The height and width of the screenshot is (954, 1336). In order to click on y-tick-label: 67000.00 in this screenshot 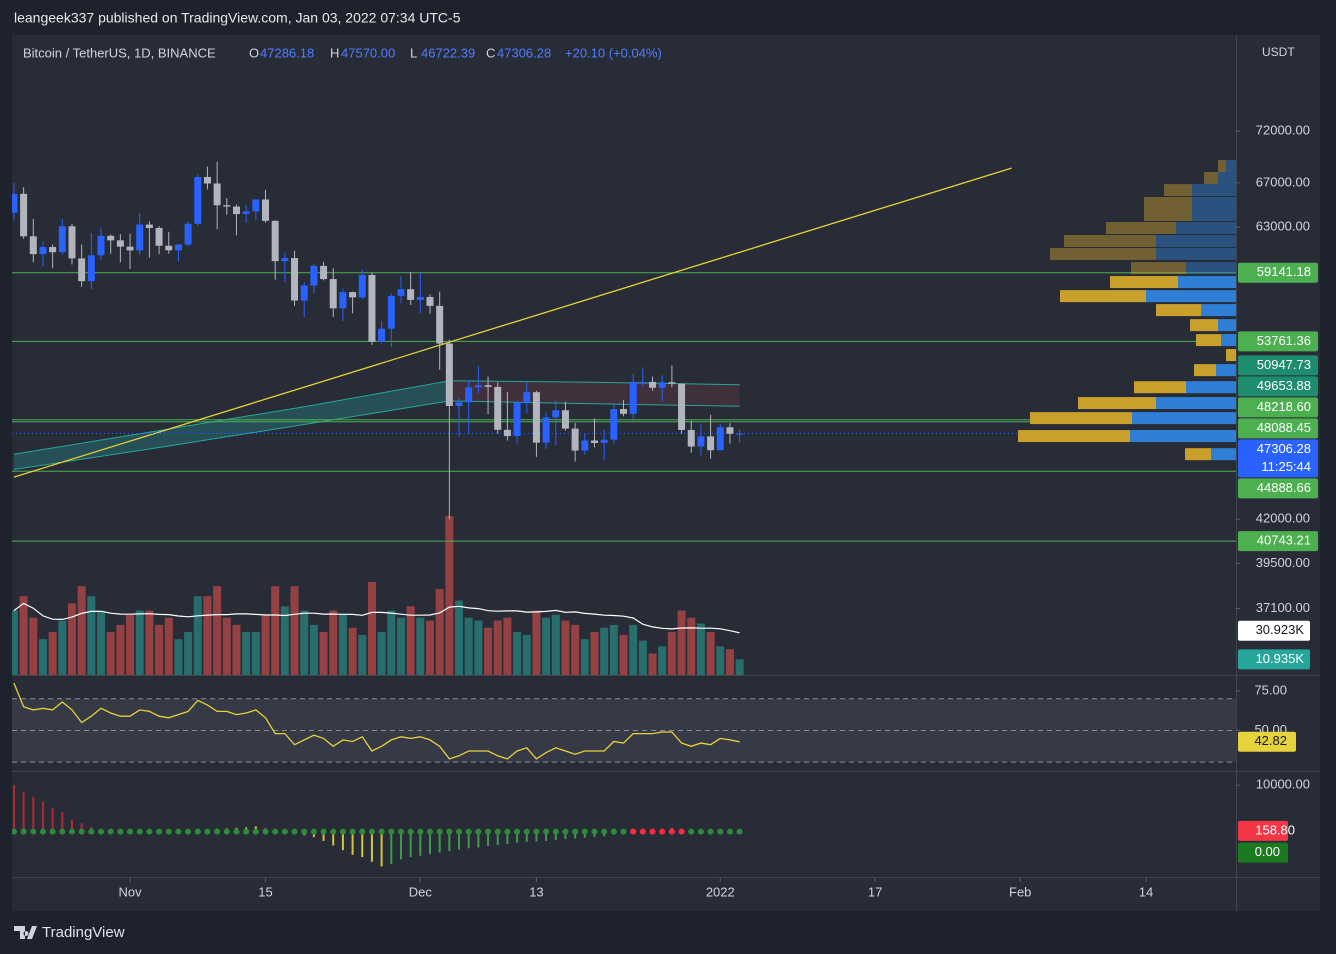, I will do `click(1283, 181)`.